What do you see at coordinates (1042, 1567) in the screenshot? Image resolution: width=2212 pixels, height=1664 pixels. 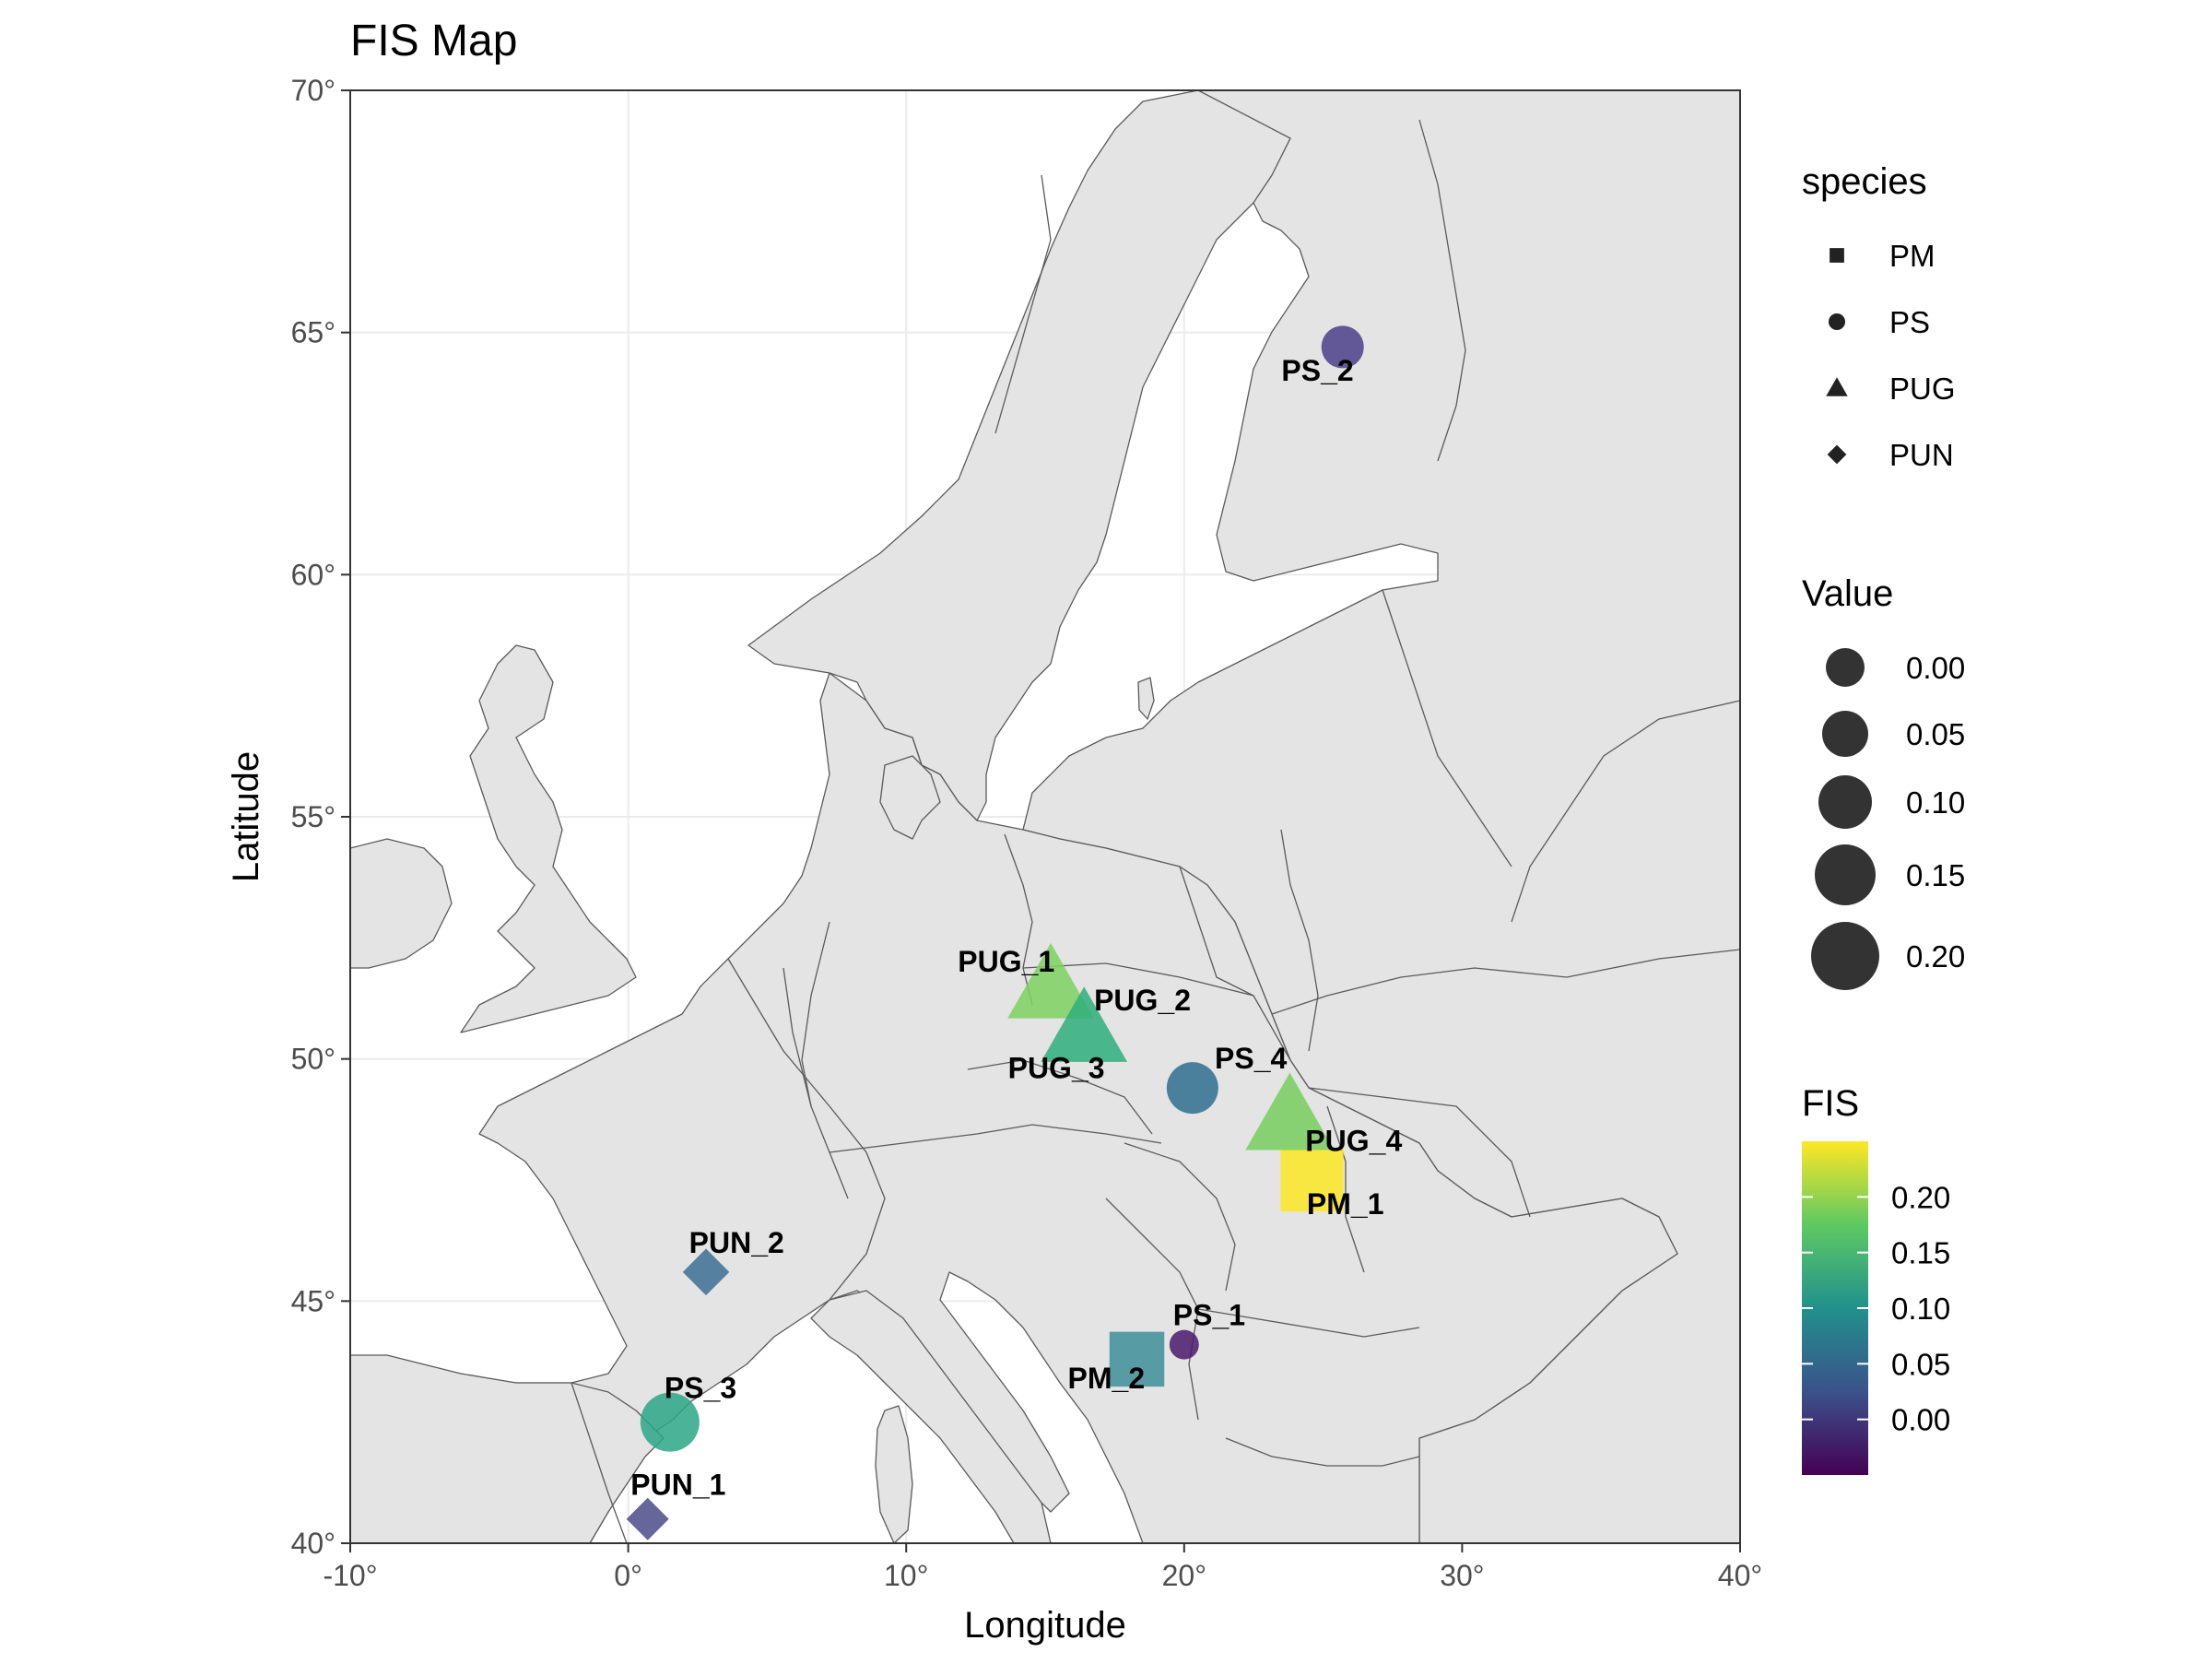 I see `x-axis: -10° 0° 10° 20° 30° 40°` at bounding box center [1042, 1567].